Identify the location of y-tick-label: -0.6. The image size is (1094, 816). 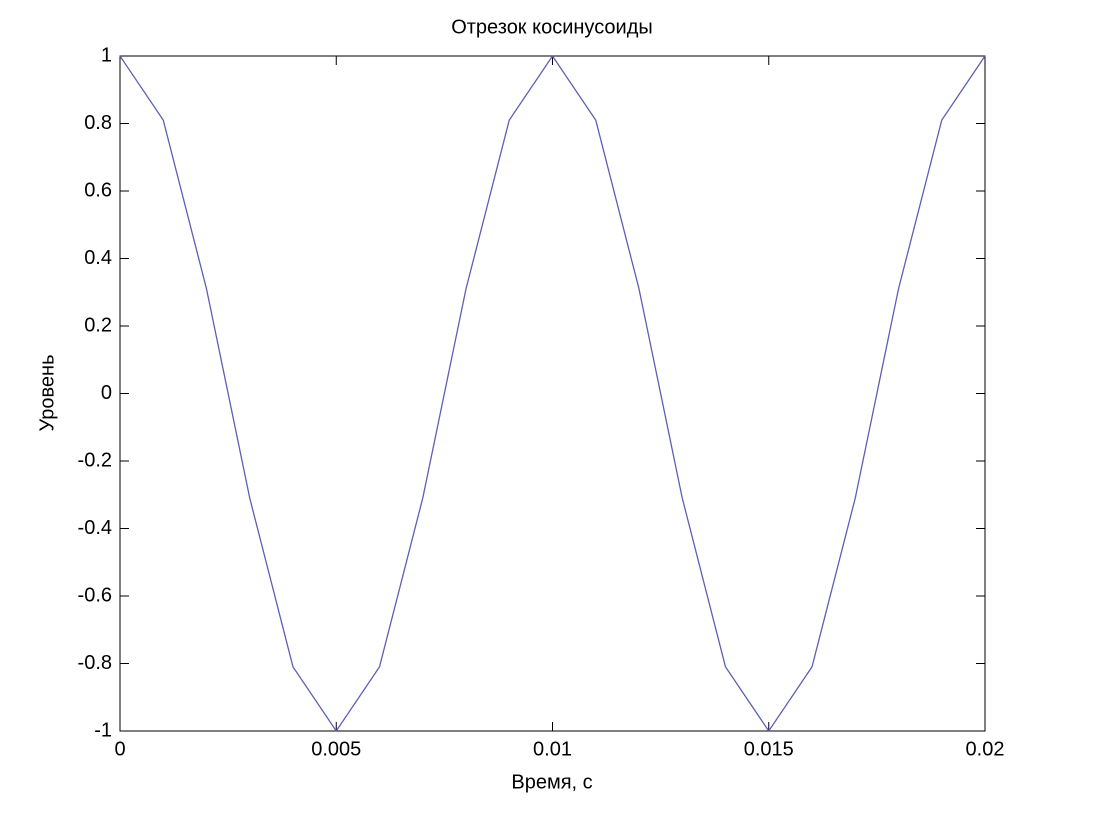
(95, 595).